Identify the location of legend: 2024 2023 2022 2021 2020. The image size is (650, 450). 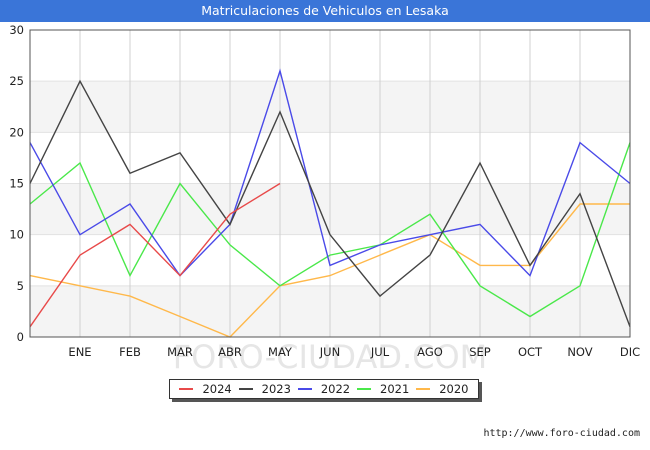
(324, 389).